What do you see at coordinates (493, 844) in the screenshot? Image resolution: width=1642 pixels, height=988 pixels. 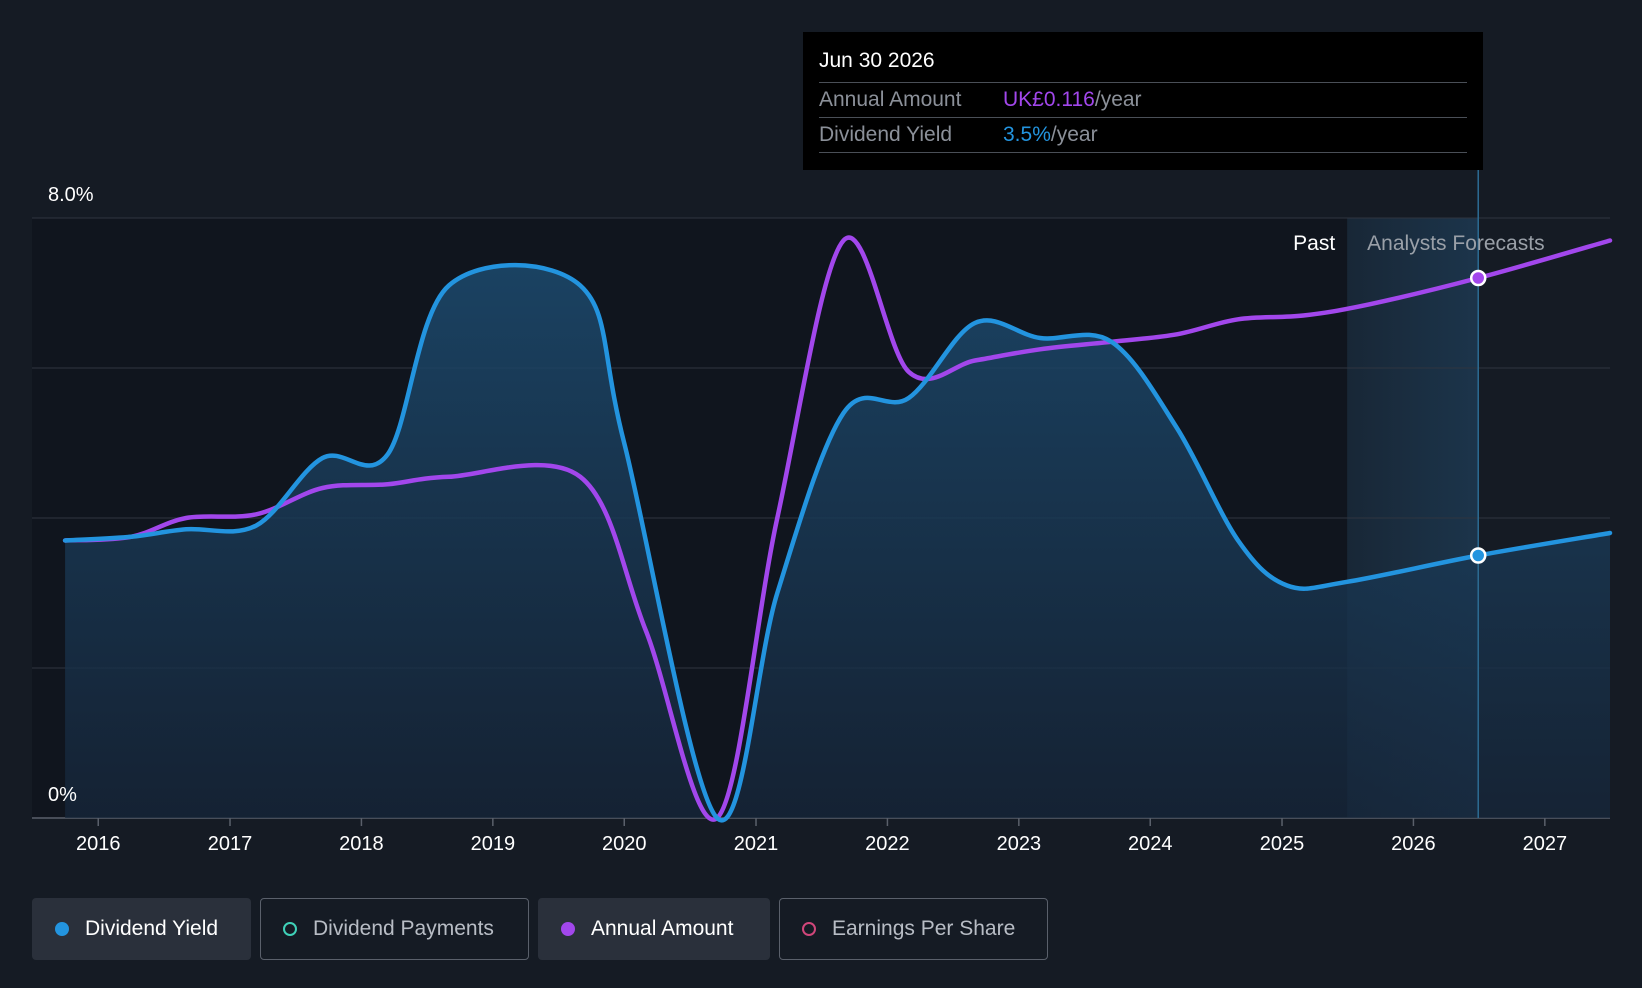 I see `x-tick-label: 2019` at bounding box center [493, 844].